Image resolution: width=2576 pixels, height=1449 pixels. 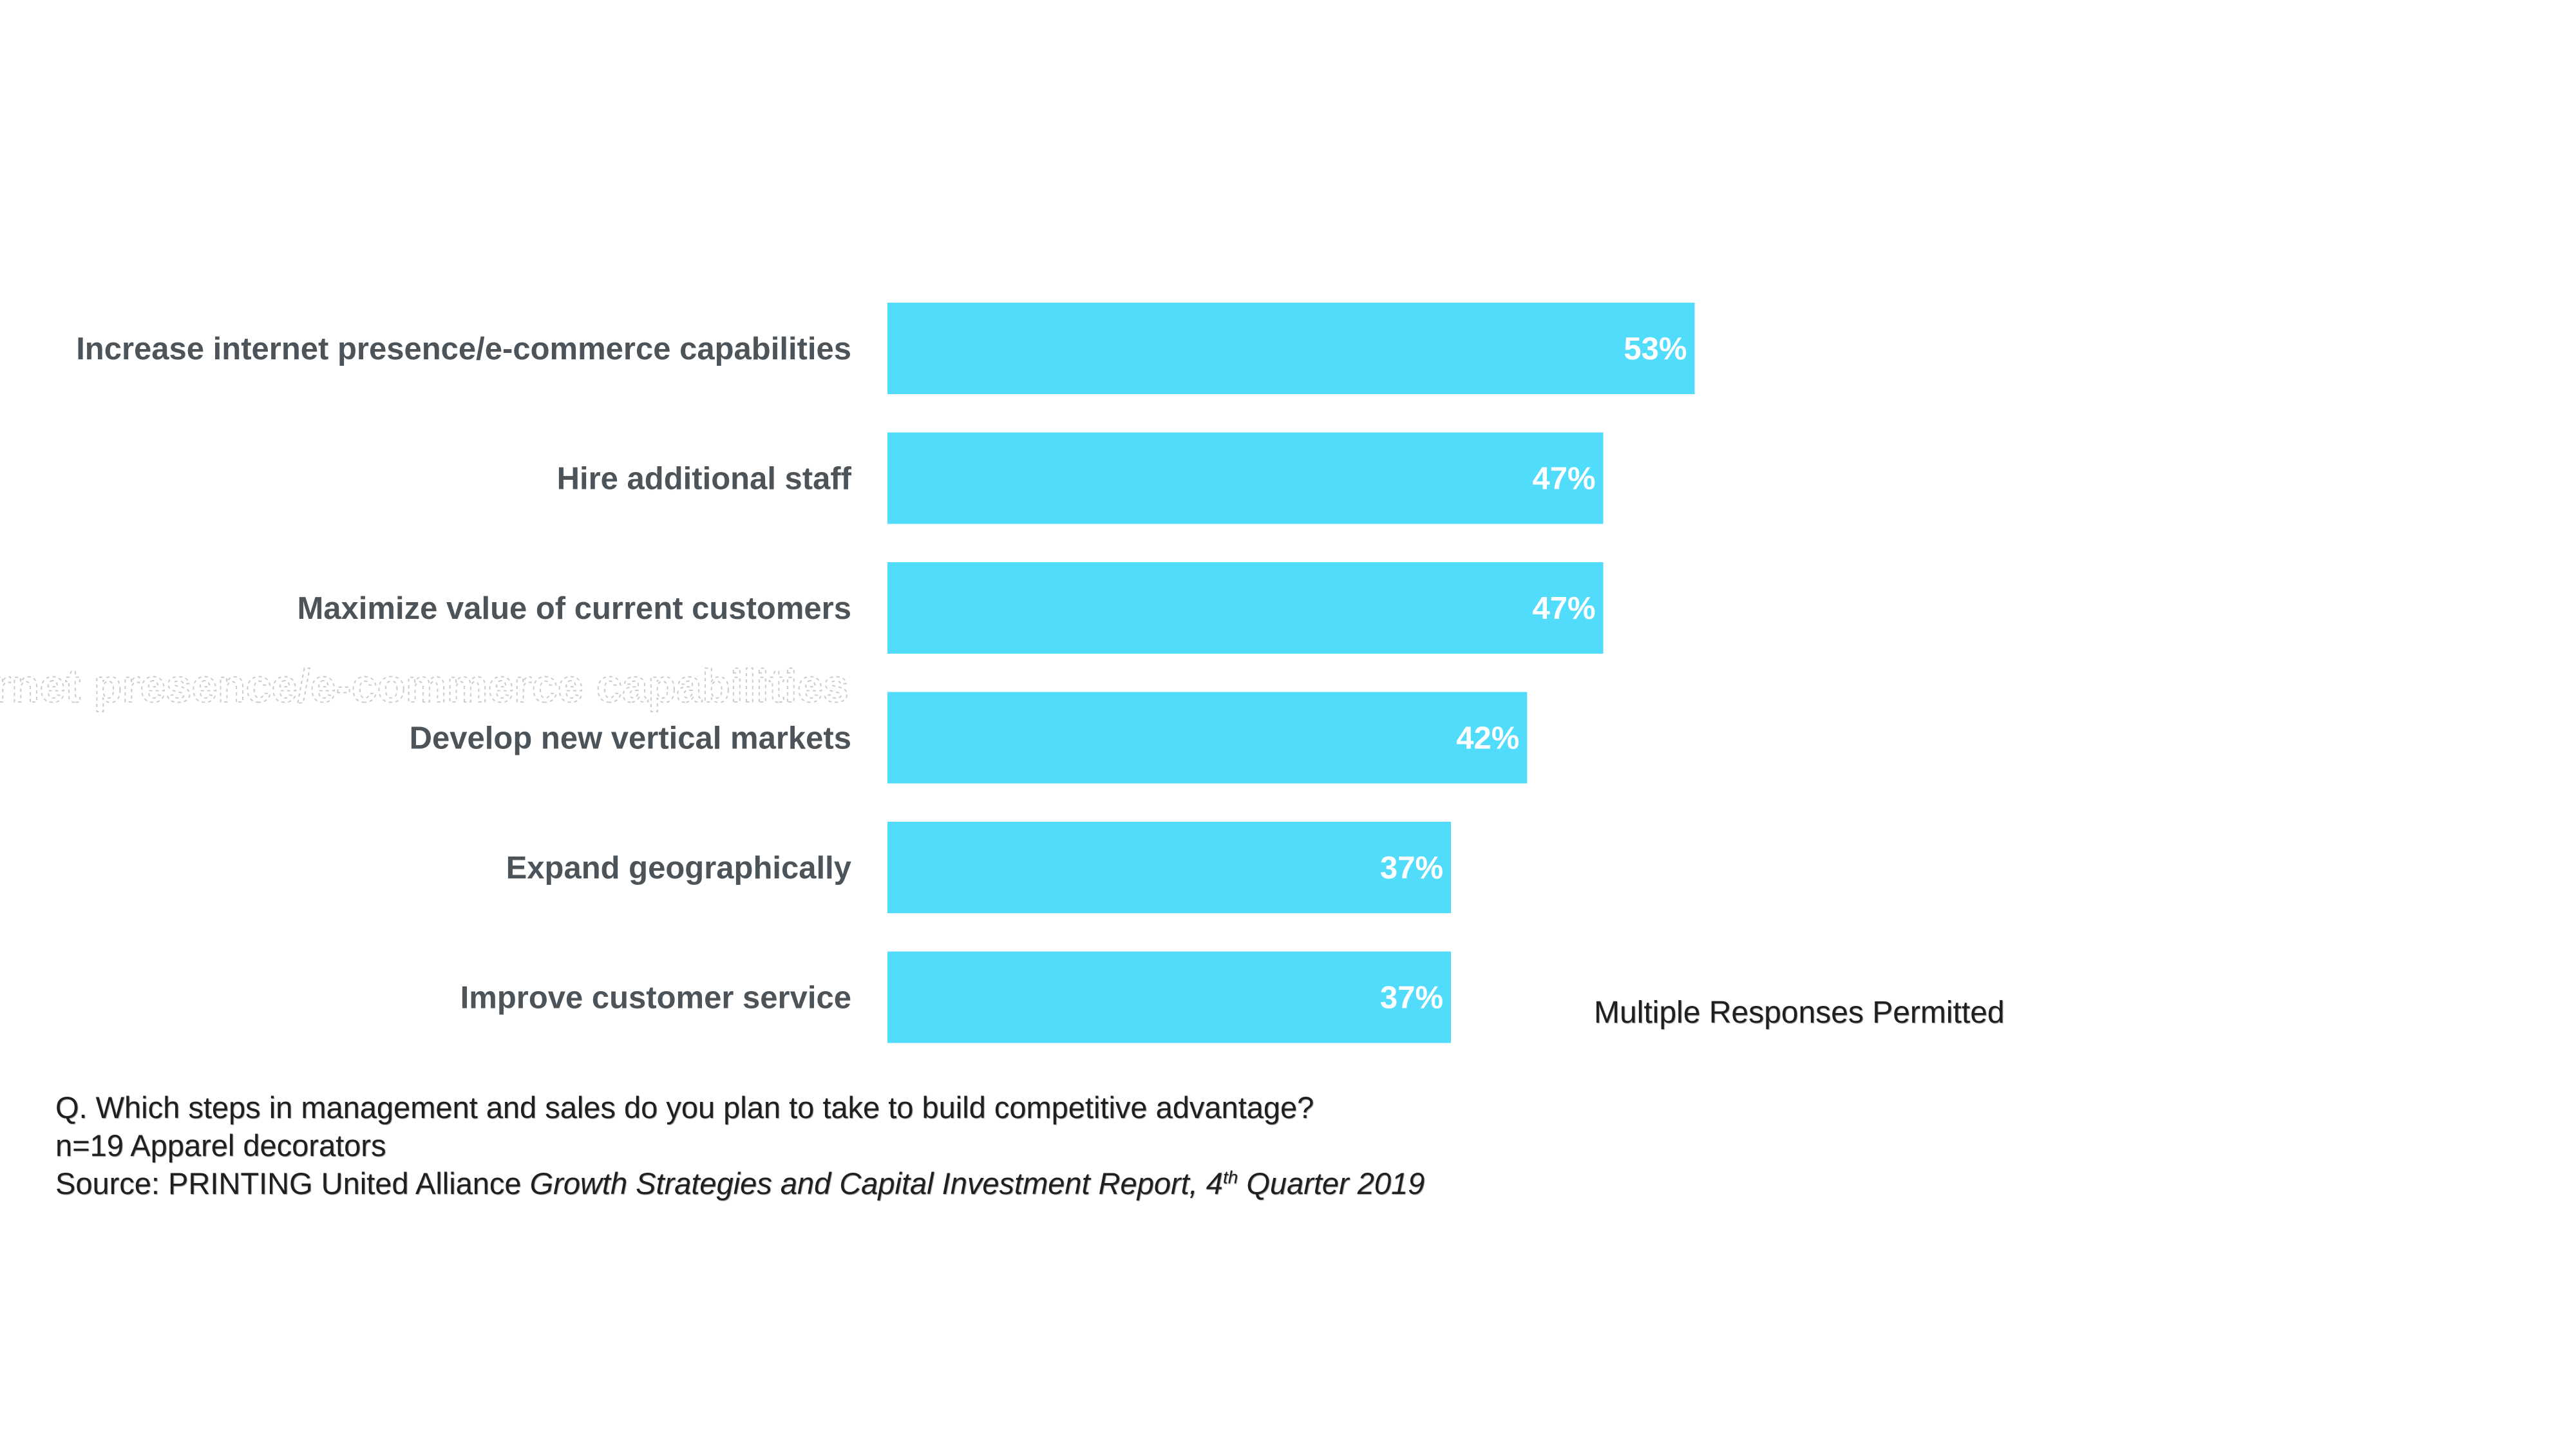 What do you see at coordinates (1331, 1183) in the screenshot?
I see `source-suffix: Quarter 2019` at bounding box center [1331, 1183].